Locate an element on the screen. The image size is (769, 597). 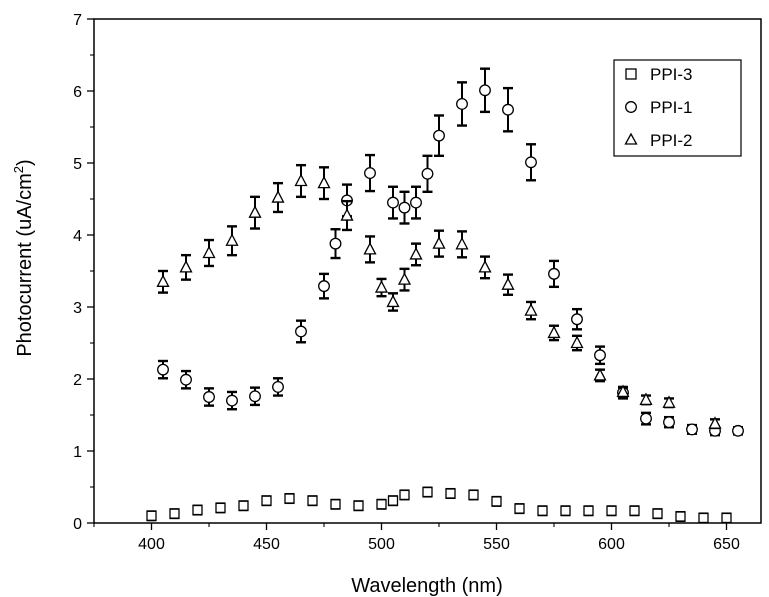
y-axis: 0 1 2 3 4 5 6 7 is located at coordinates (83, 272).